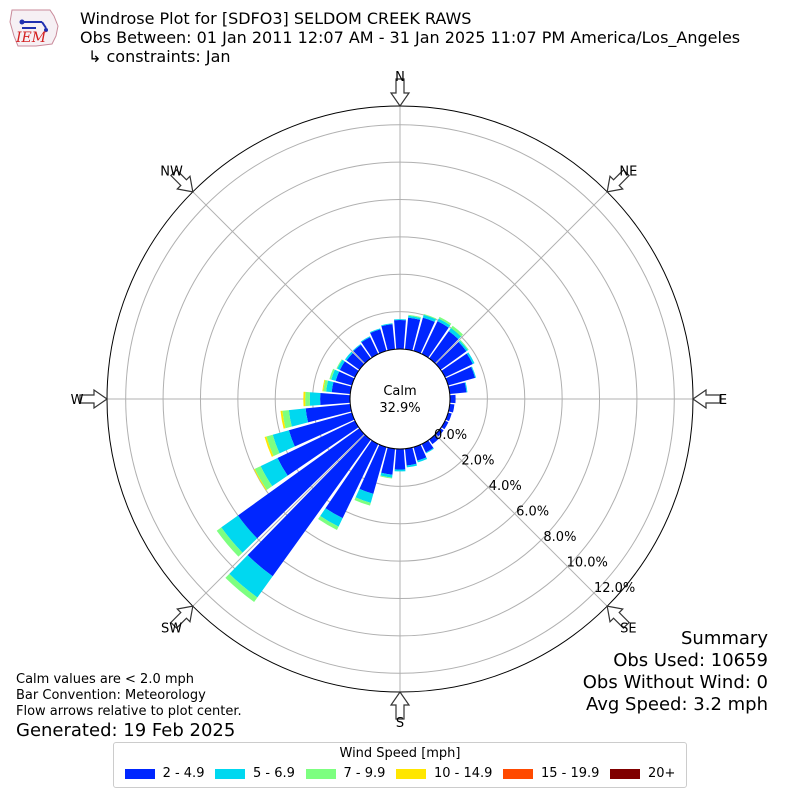 This screenshot has width=800, height=800. Describe the element at coordinates (628, 172) in the screenshot. I see `direction-label: NE` at that location.